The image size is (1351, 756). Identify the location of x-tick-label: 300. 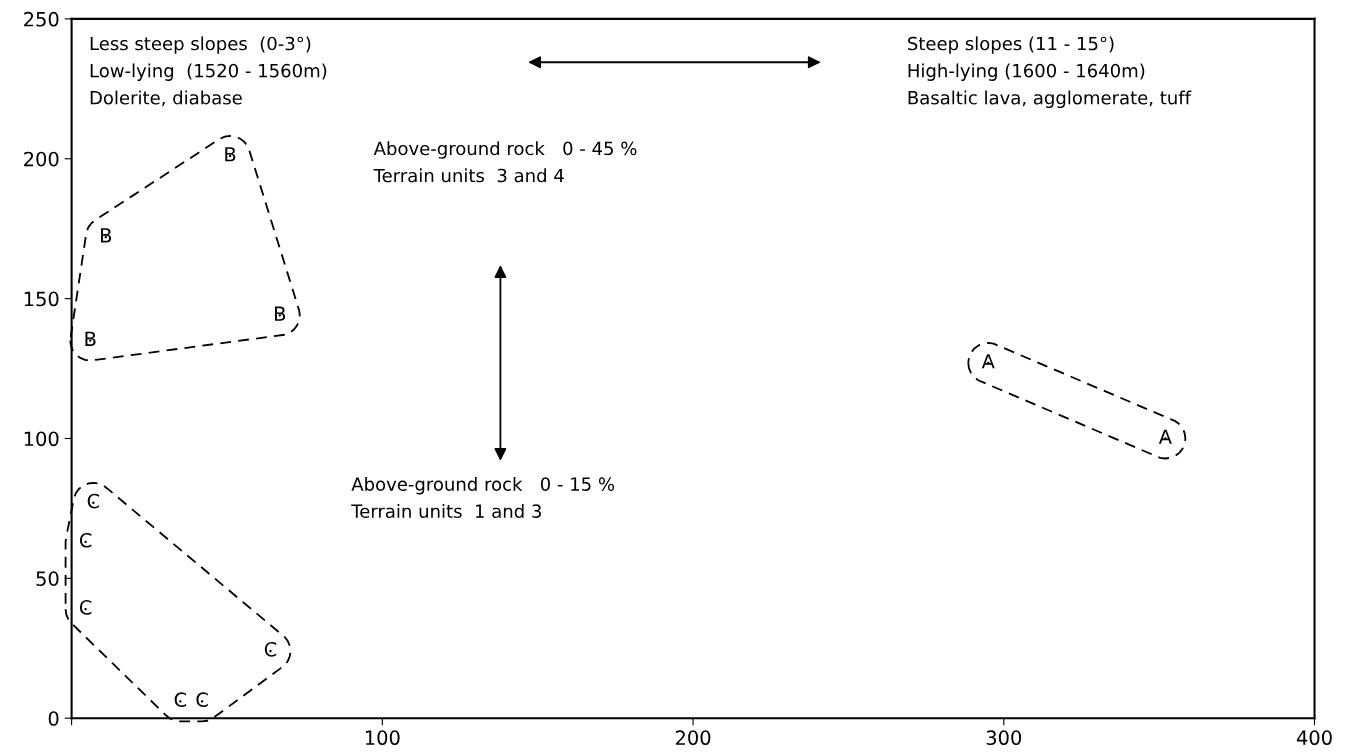
(1004, 738).